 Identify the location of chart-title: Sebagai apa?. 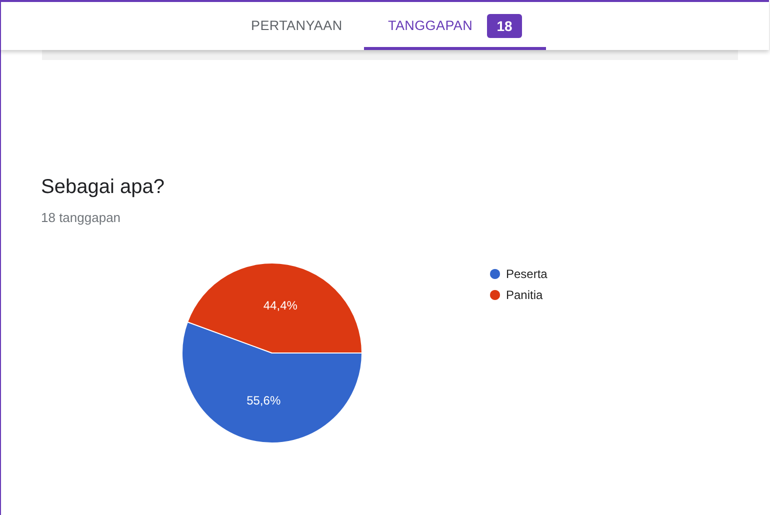
(102, 187).